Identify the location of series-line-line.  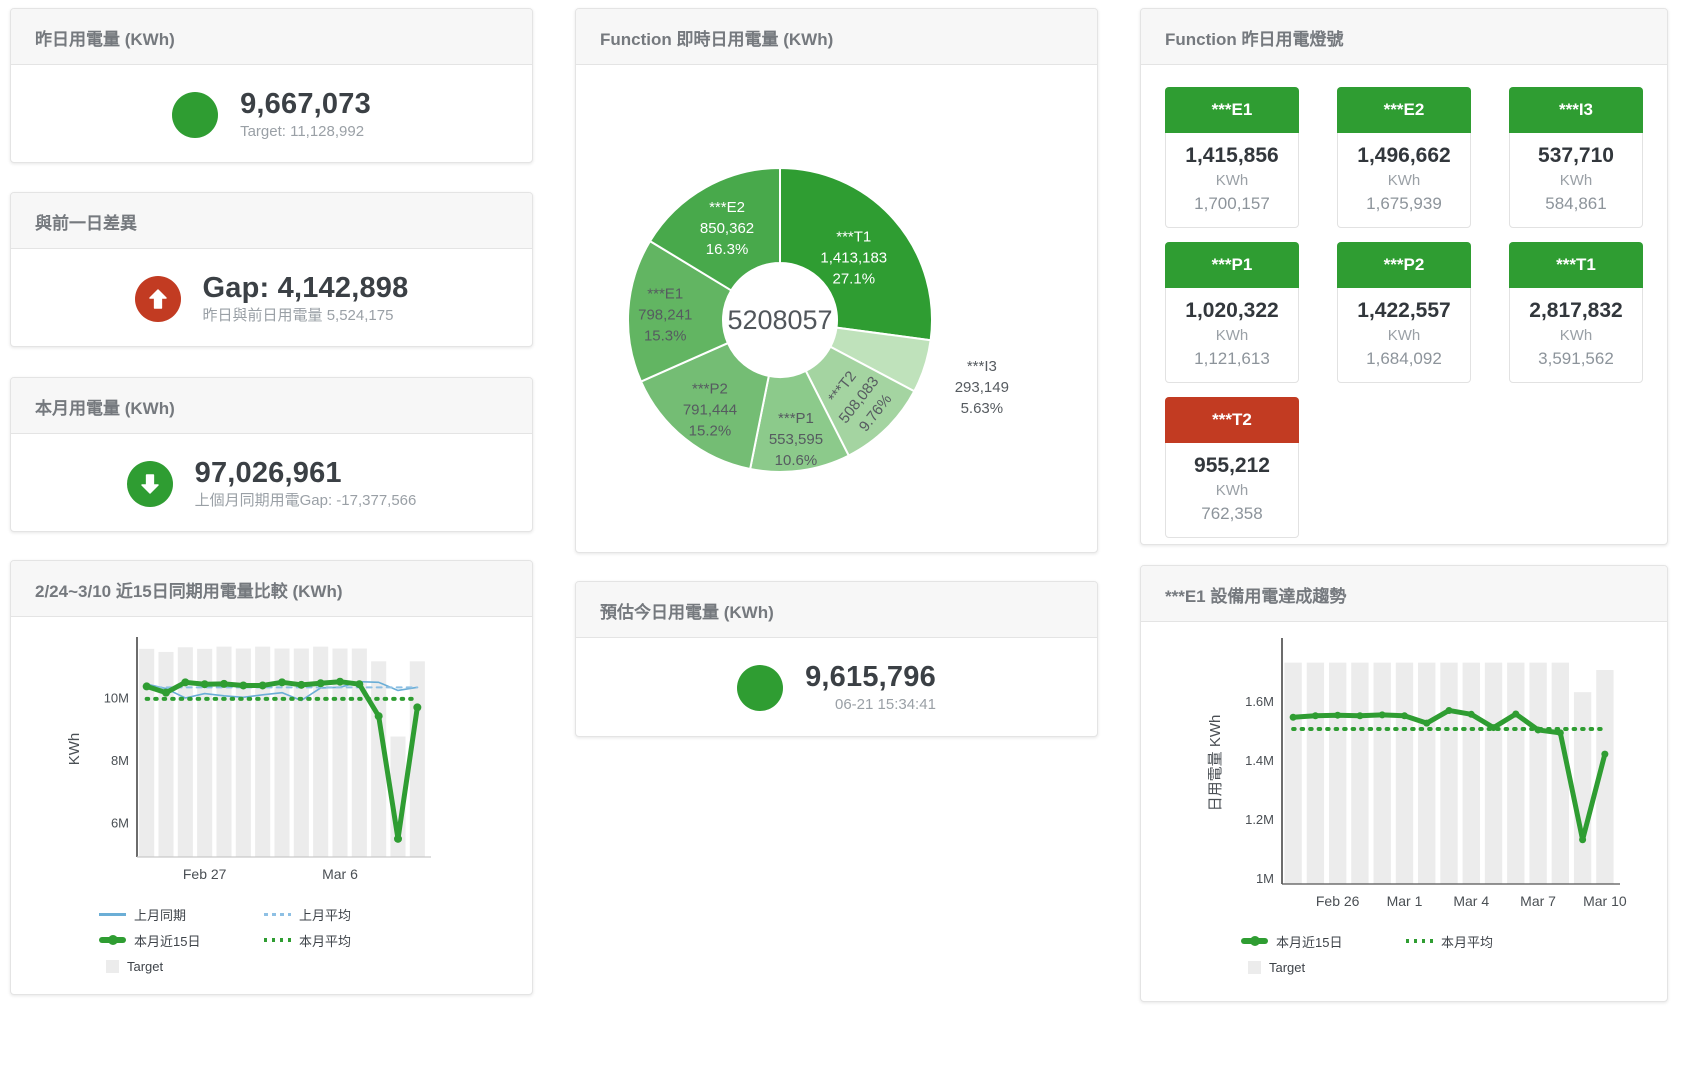
(281, 691).